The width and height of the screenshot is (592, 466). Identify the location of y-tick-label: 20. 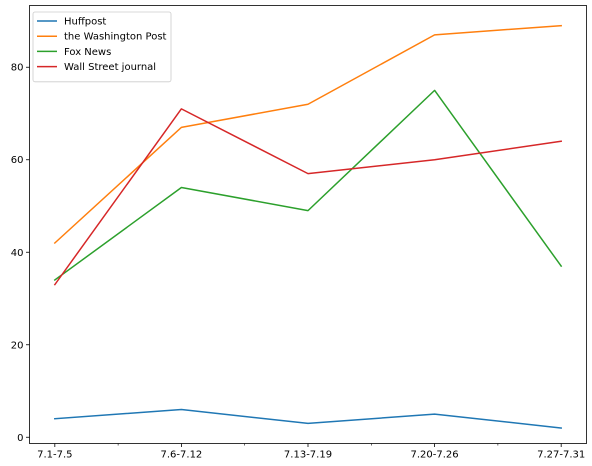
(17, 345).